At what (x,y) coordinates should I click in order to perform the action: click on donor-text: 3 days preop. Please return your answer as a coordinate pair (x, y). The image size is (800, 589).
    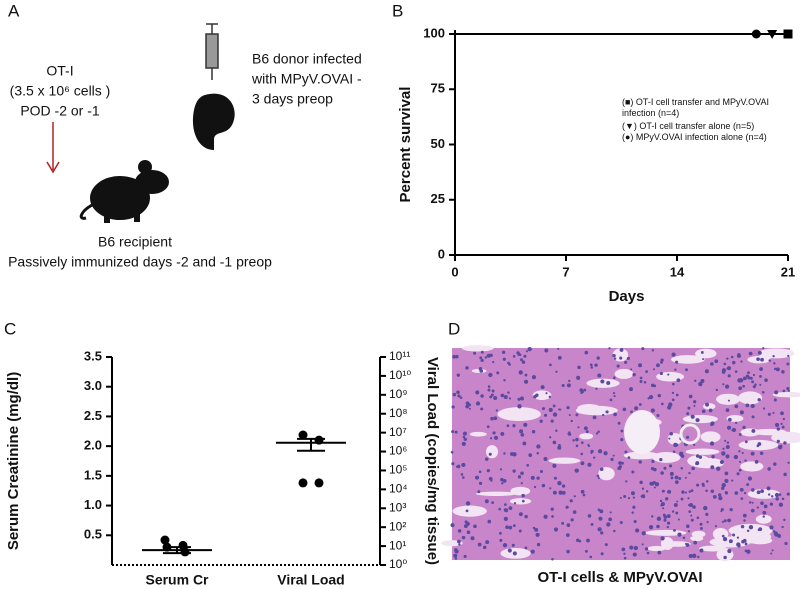
    Looking at the image, I should click on (292, 99).